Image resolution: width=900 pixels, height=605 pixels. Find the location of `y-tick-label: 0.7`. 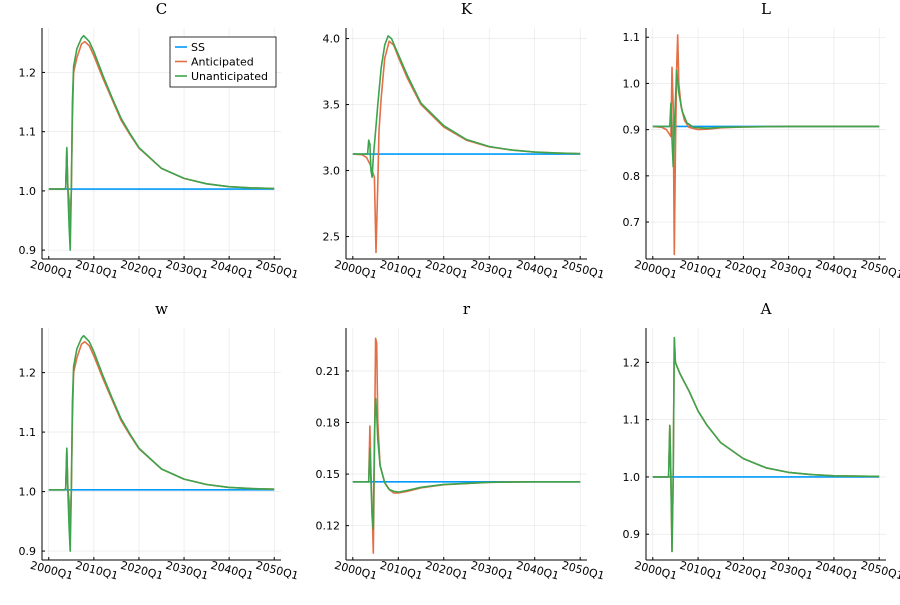

y-tick-label: 0.7 is located at coordinates (632, 222).